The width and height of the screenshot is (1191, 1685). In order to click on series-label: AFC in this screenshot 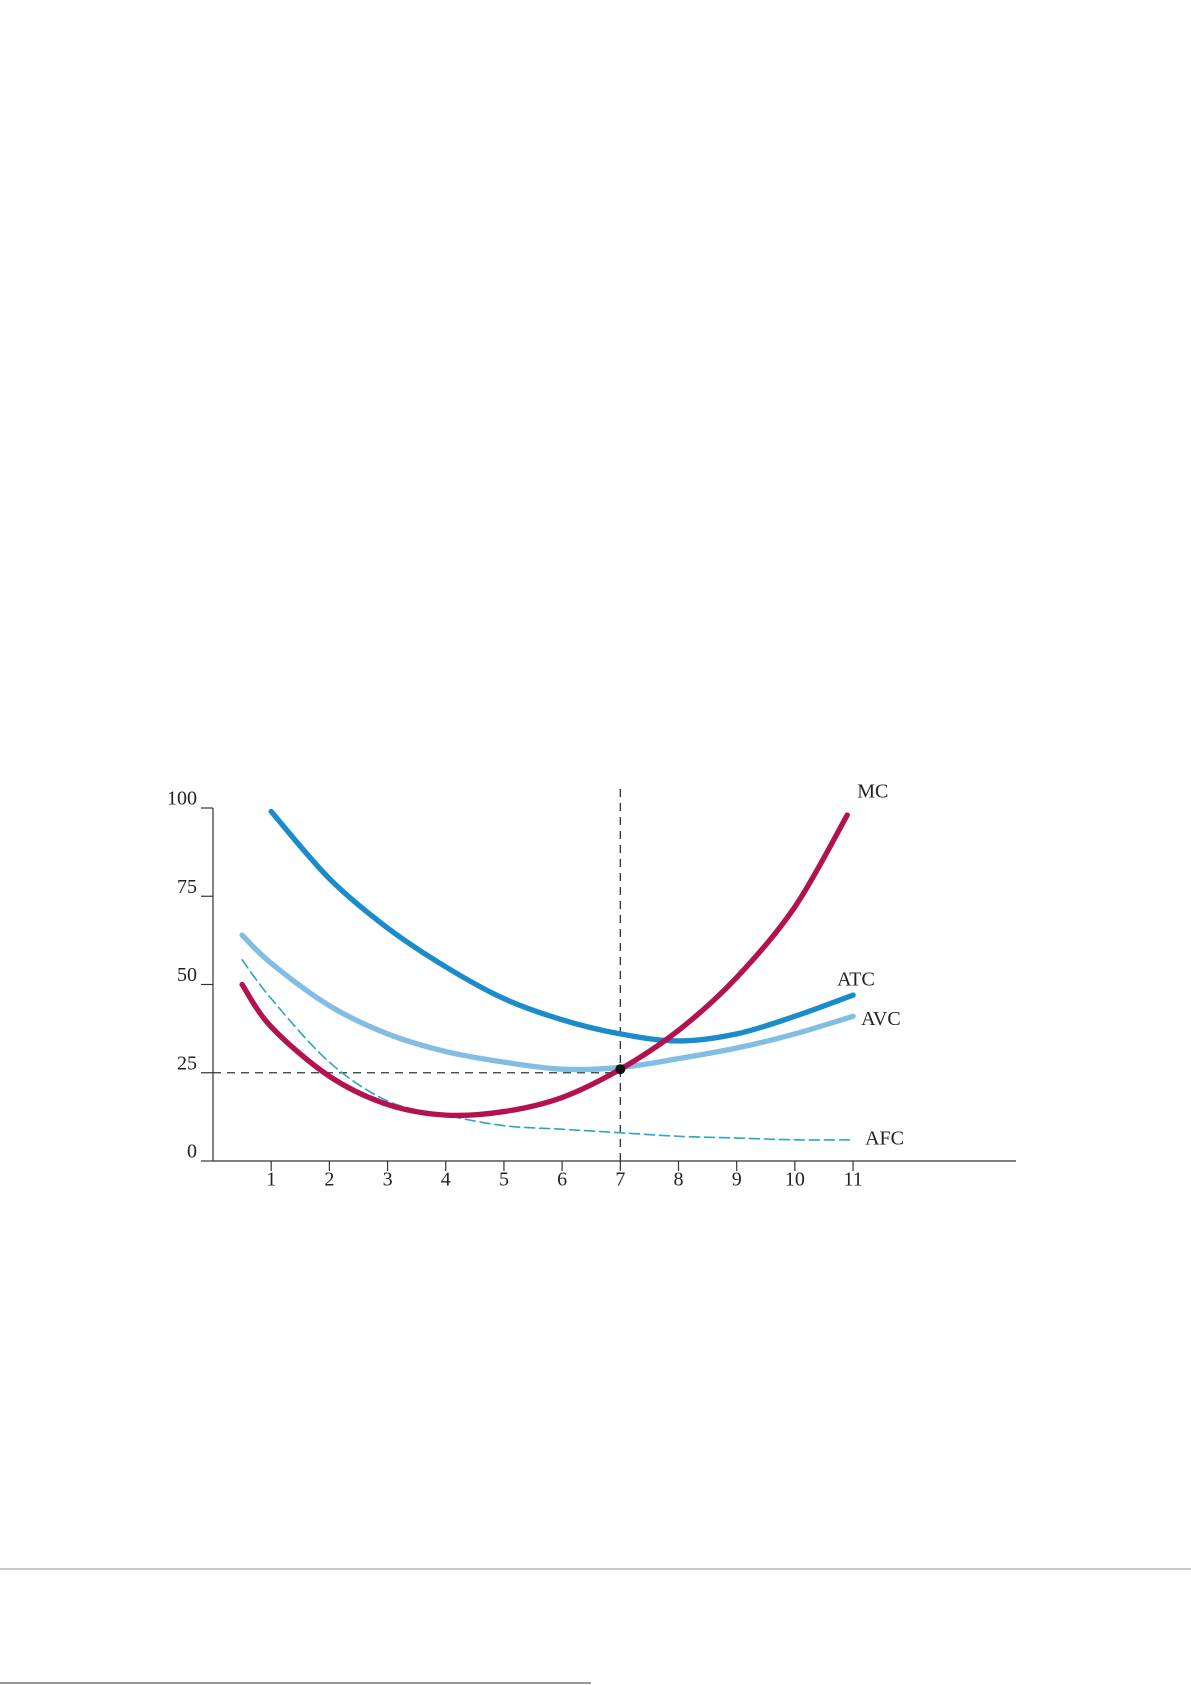, I will do `click(884, 1138)`.